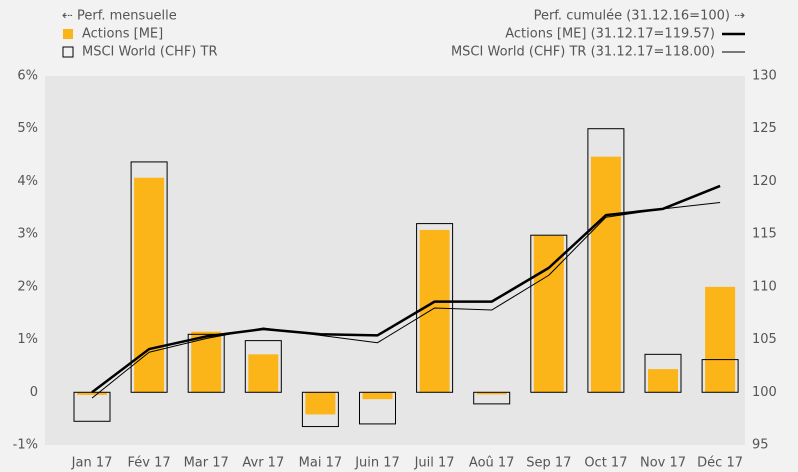  I want to click on x-tick-label: Déc 17, so click(720, 463).